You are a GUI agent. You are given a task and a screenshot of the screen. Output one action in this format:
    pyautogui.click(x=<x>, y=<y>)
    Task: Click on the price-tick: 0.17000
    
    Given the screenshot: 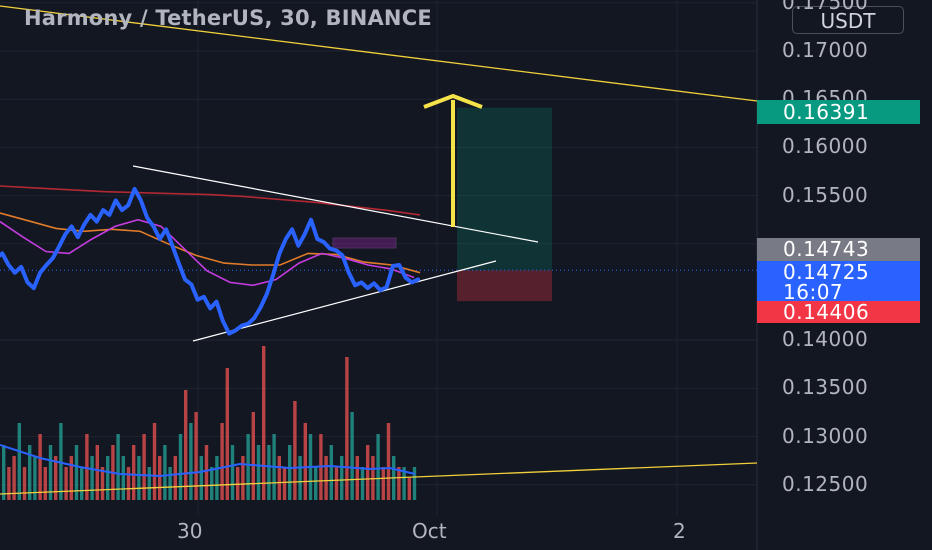 What is the action you would take?
    pyautogui.click(x=825, y=50)
    